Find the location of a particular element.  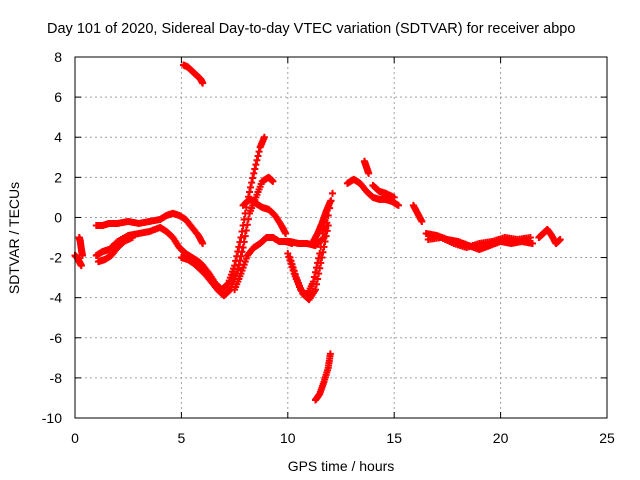

series-segment-low is located at coordinates (322, 377).